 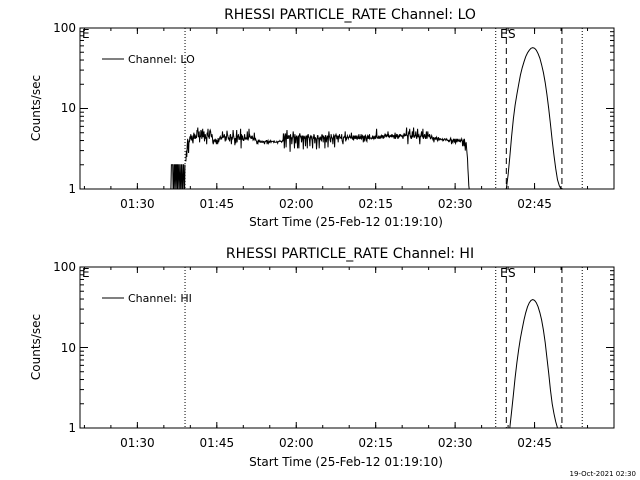 What do you see at coordinates (161, 59) in the screenshot?
I see `legend-label: Channel: LO` at bounding box center [161, 59].